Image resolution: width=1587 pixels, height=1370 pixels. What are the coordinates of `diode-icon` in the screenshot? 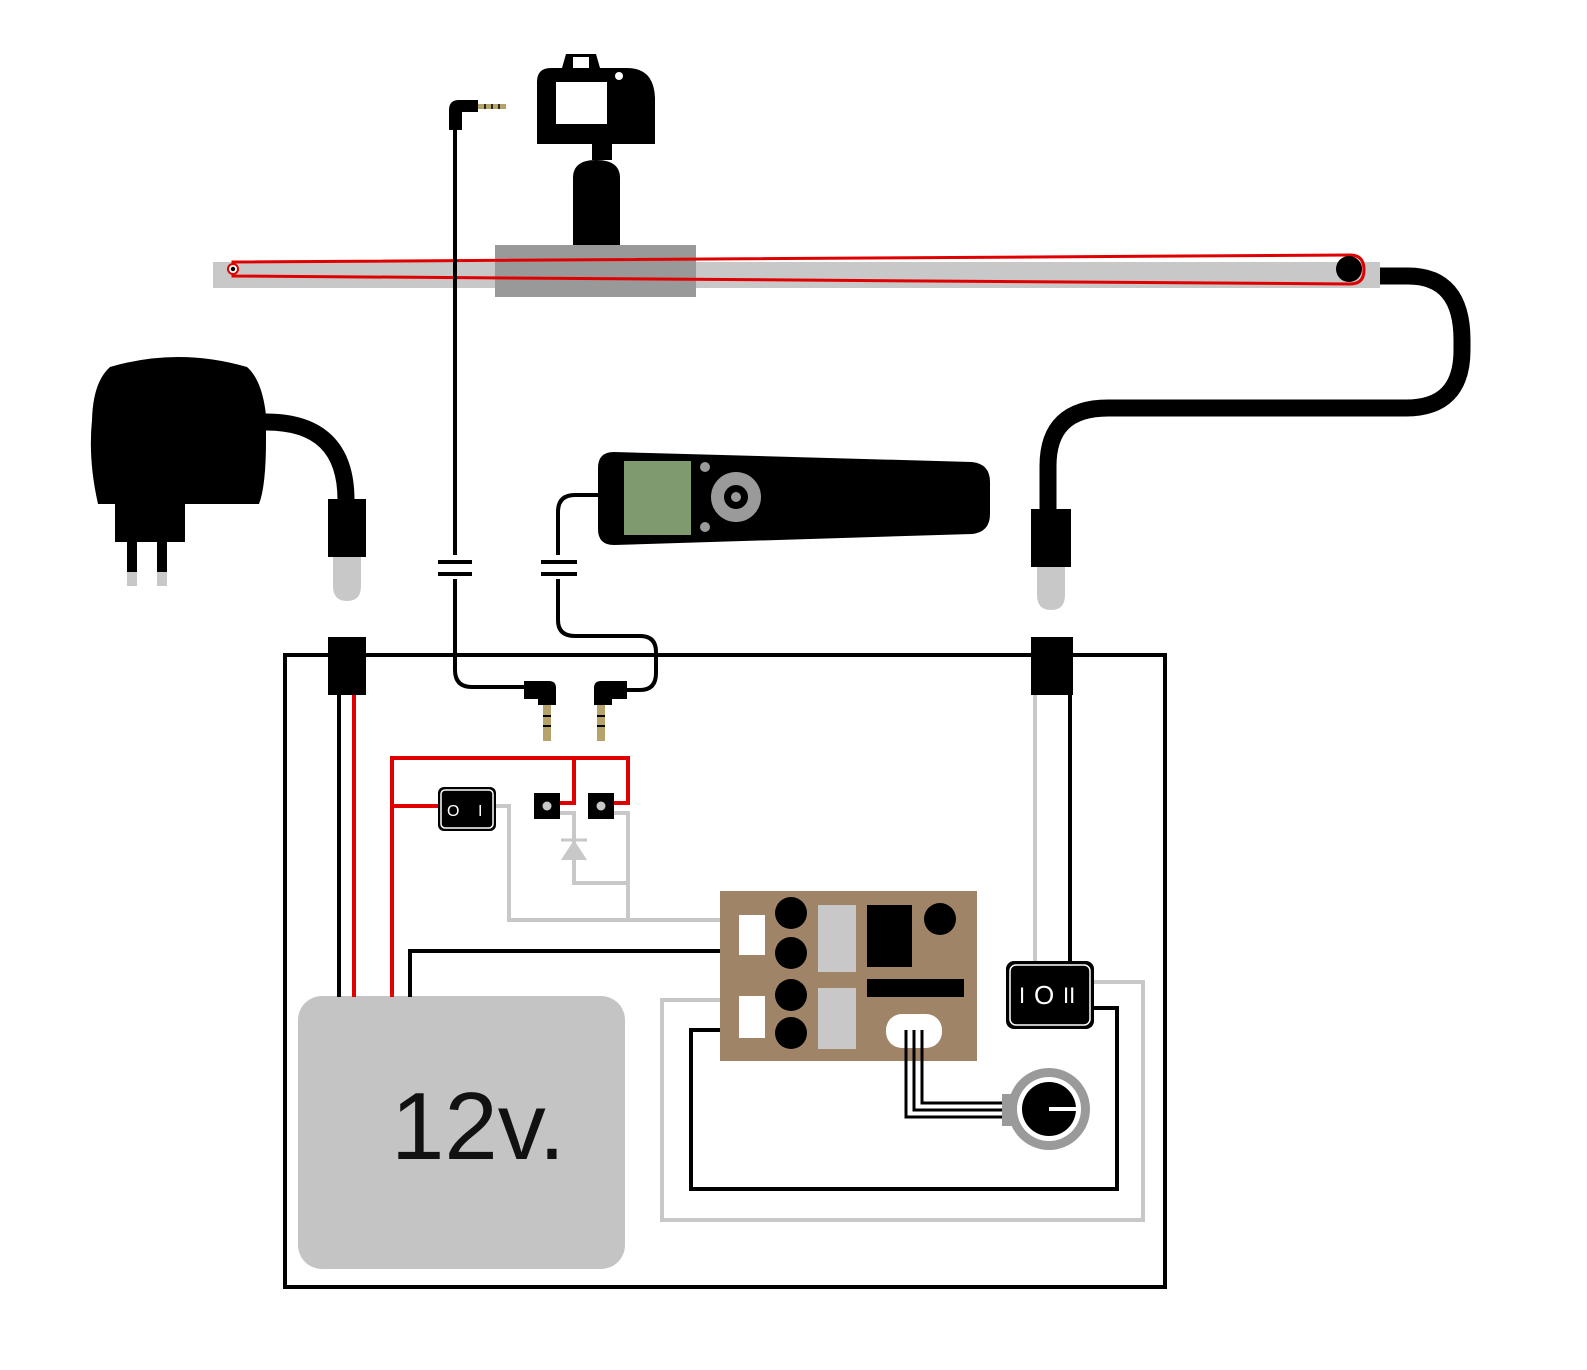 It's located at (574, 851).